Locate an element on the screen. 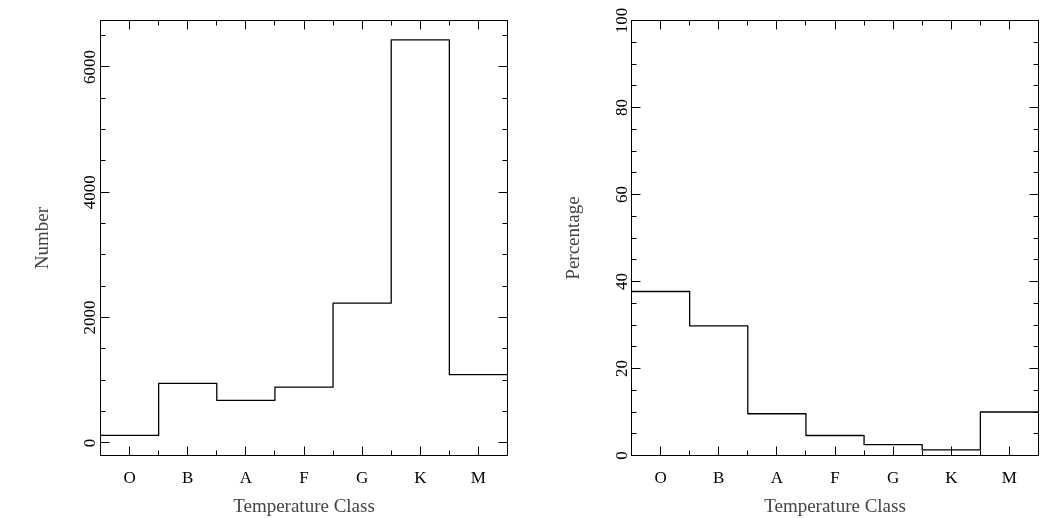  y-tick-label: 80 is located at coordinates (621, 107).